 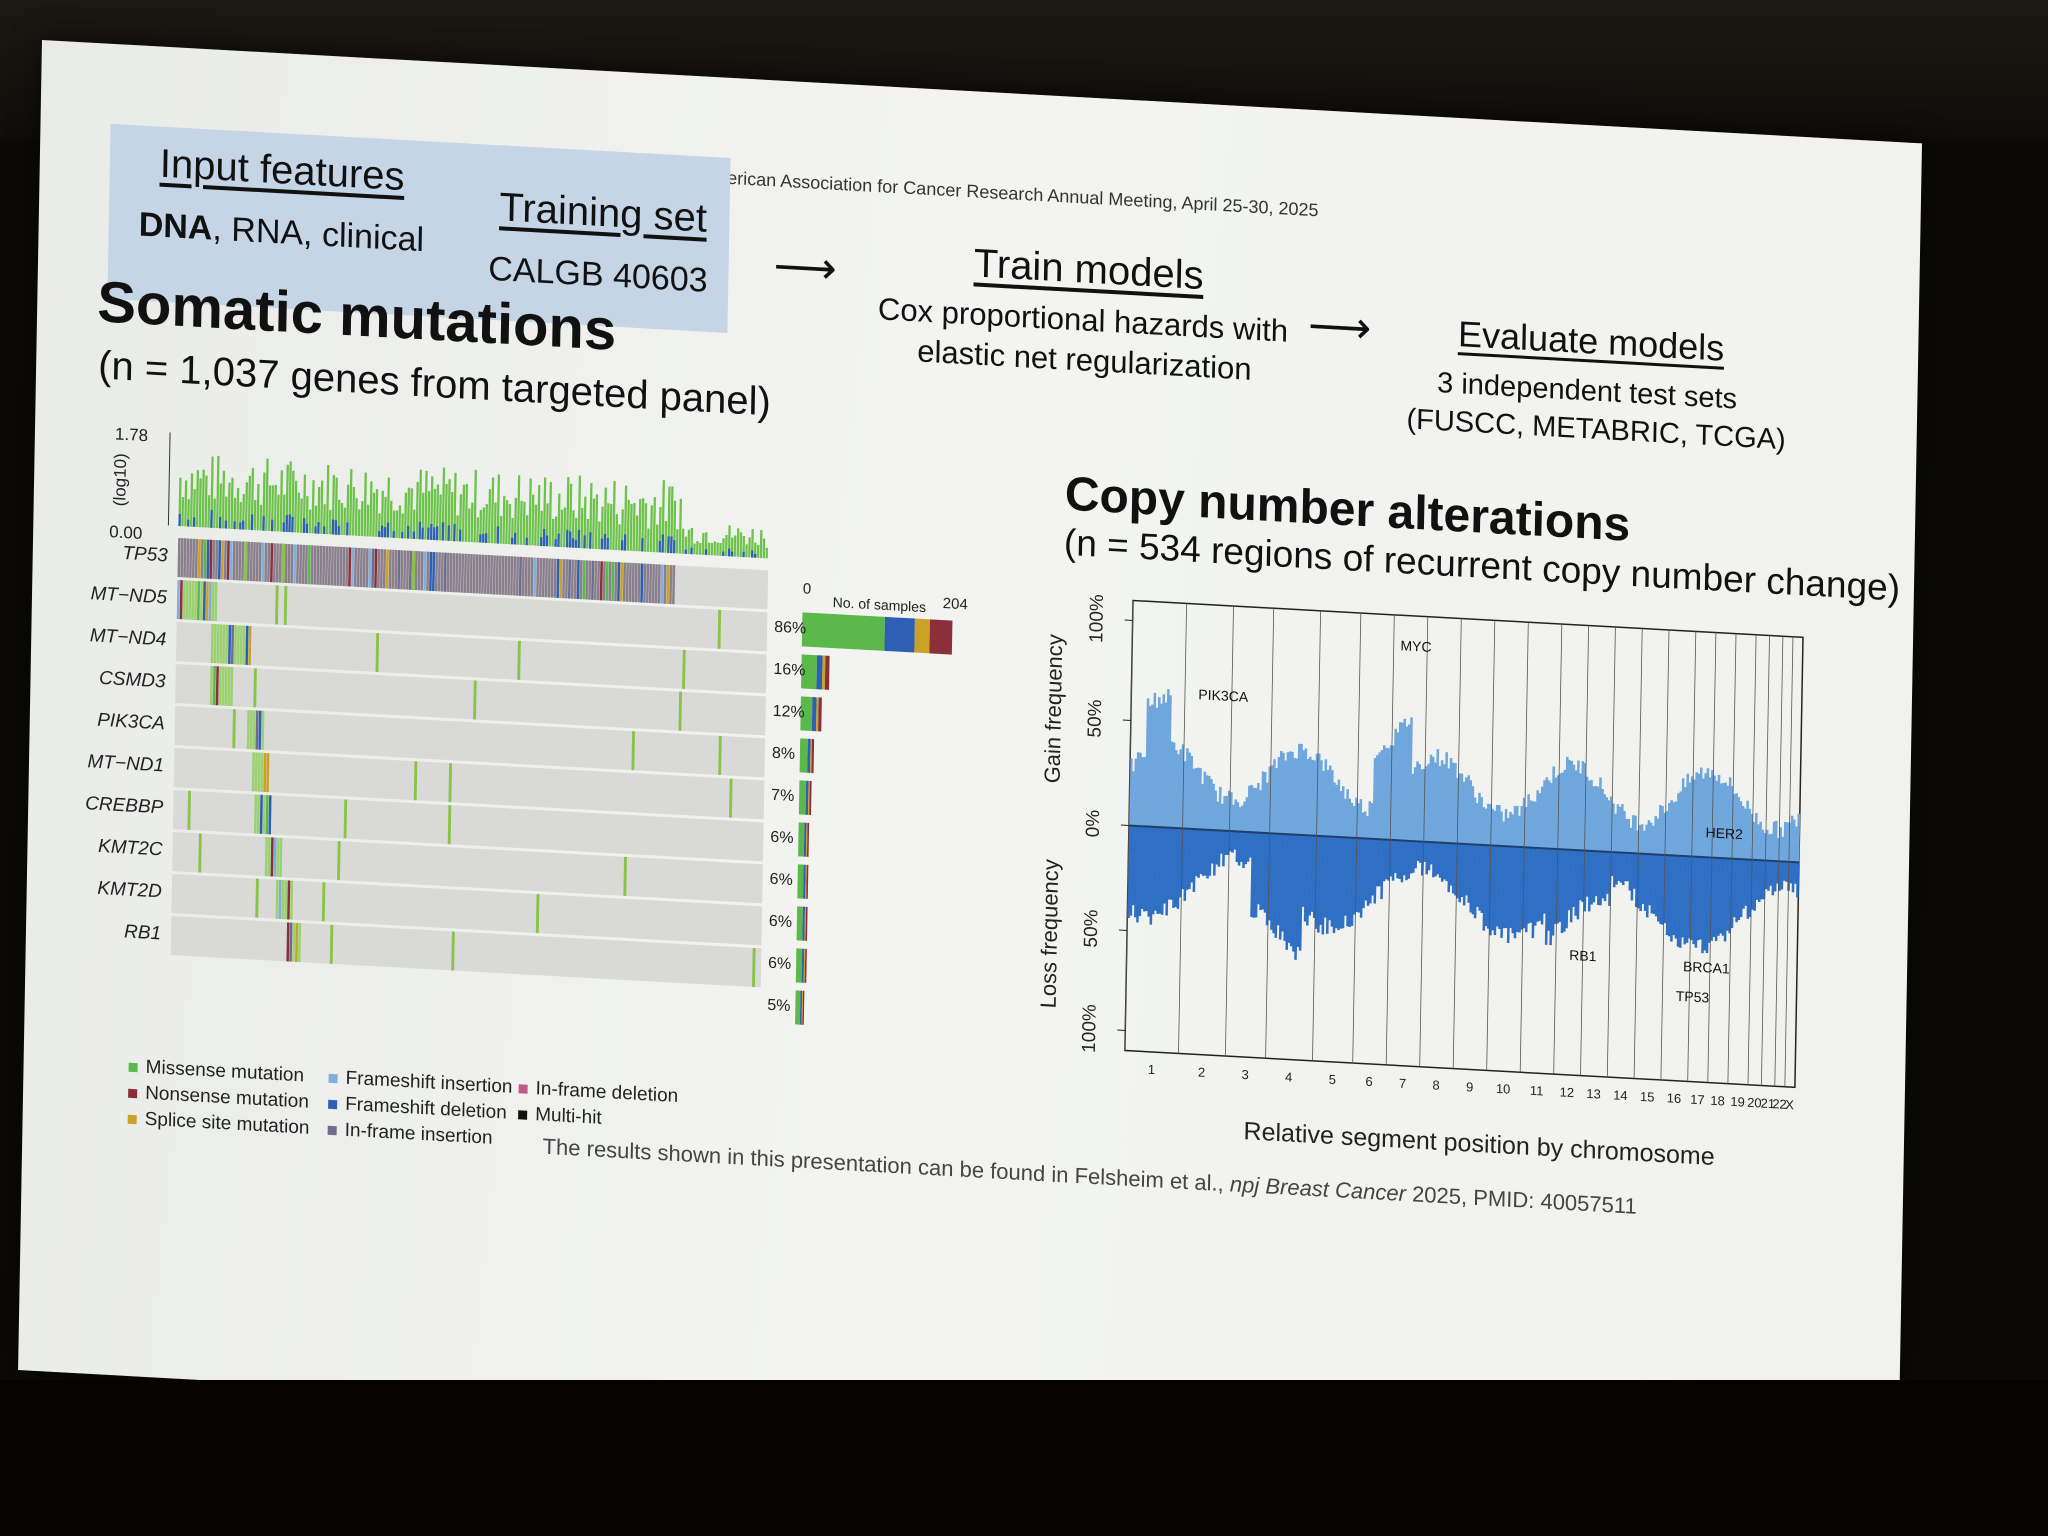 What do you see at coordinates (783, 754) in the screenshot?
I see `gene-percent: 8%` at bounding box center [783, 754].